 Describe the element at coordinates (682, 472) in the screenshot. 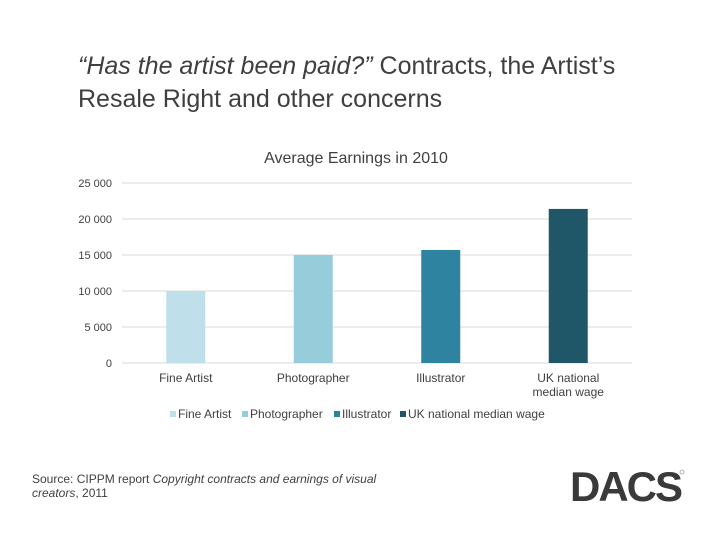

I see `registered-mark-icon` at that location.